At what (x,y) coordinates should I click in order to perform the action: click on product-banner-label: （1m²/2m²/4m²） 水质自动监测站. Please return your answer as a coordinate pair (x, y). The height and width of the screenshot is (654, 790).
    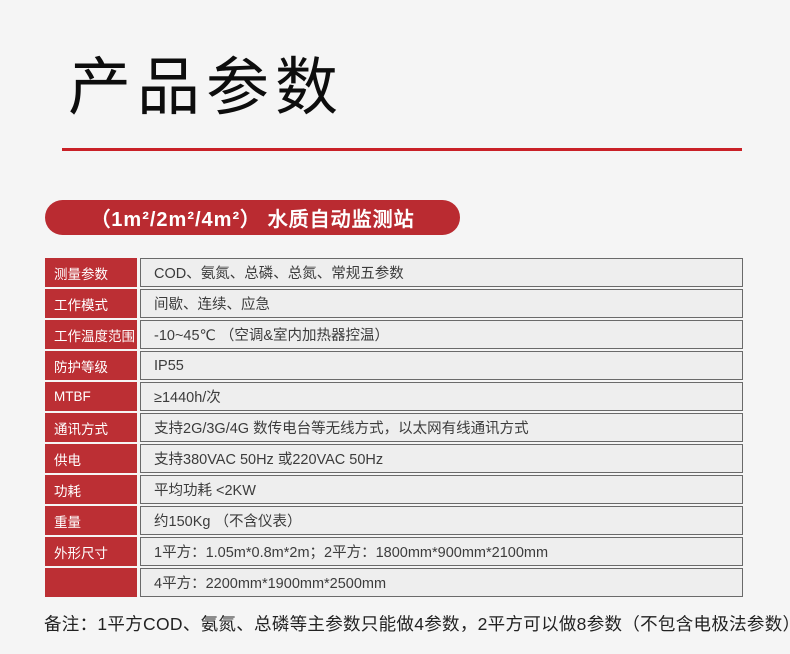
    Looking at the image, I should click on (252, 220).